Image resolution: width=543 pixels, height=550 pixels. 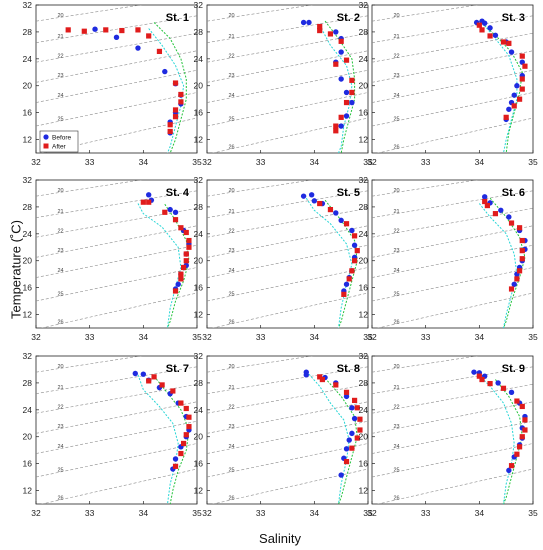 I want to click on panel-title: St. 4, so click(x=178, y=193).